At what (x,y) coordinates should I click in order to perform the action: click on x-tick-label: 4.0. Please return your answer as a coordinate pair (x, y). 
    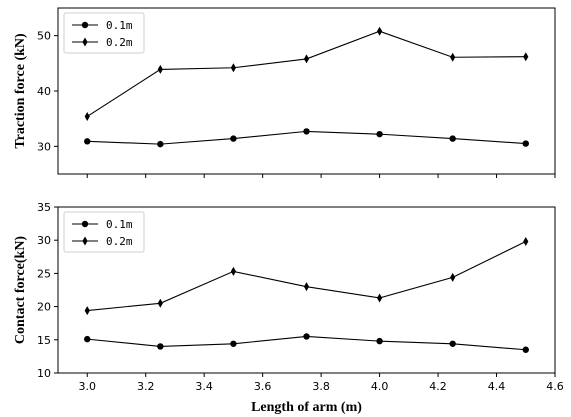
    Looking at the image, I should click on (380, 386).